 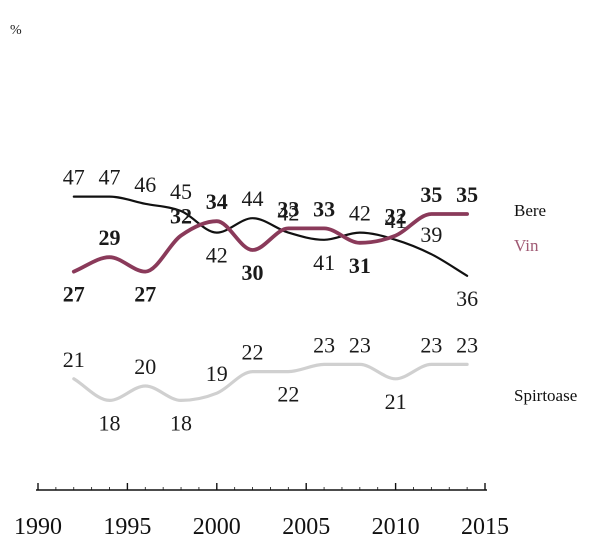 I want to click on data-label: 31, so click(x=360, y=265).